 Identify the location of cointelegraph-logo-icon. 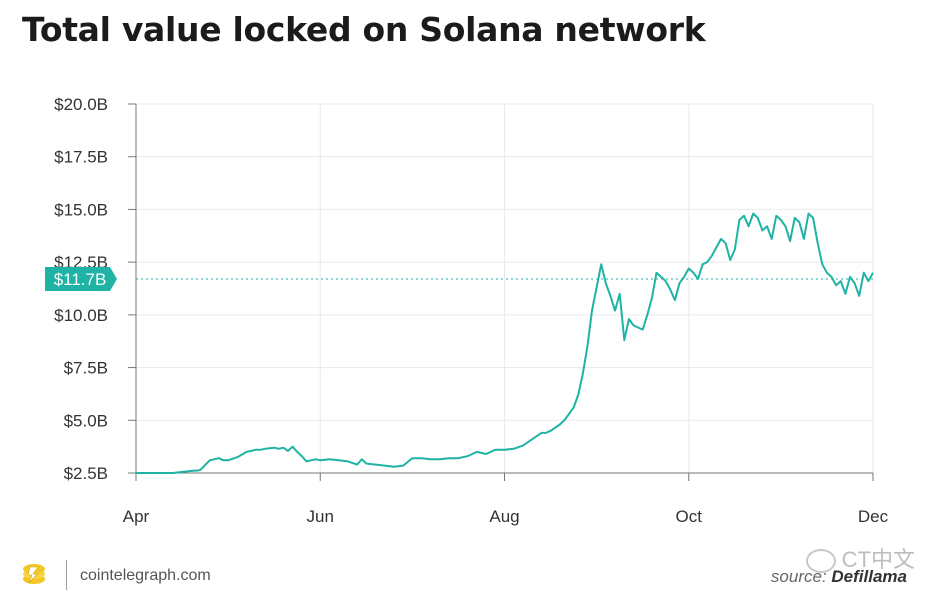
(34, 574).